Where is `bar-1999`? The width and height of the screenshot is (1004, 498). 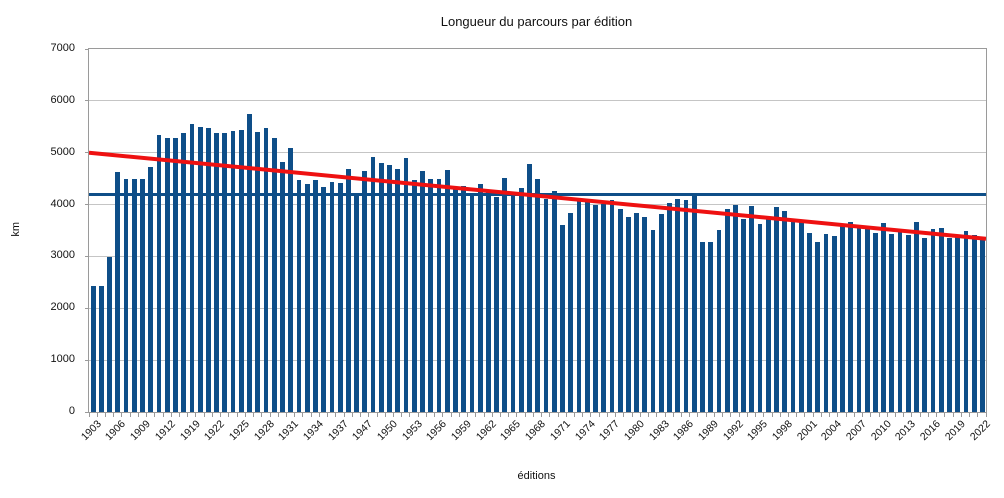 bar-1999 is located at coordinates (793, 316).